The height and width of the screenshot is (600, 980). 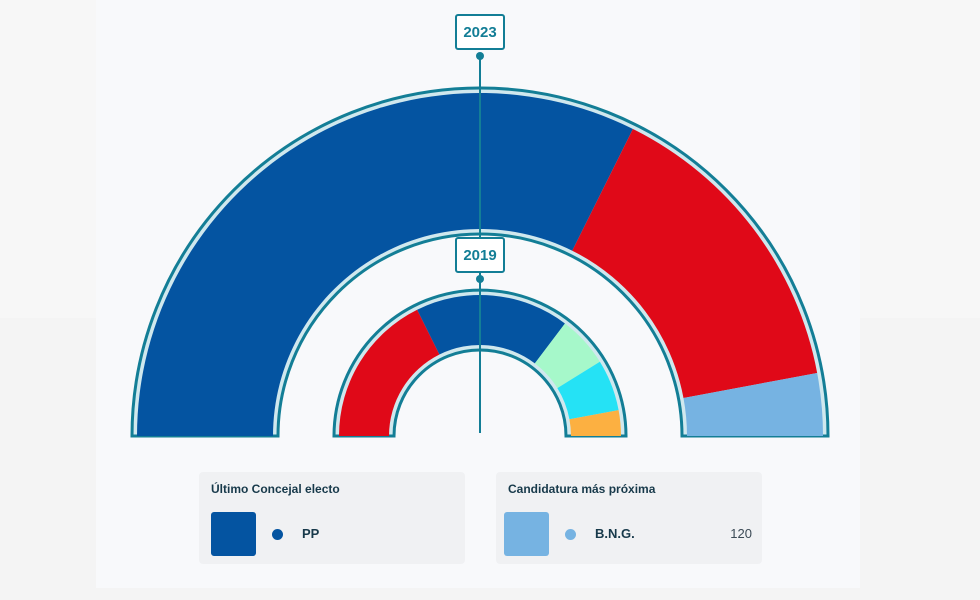 I want to click on closest-candidate-card: Candidatura más próxima B.N.G. 120, so click(x=629, y=518).